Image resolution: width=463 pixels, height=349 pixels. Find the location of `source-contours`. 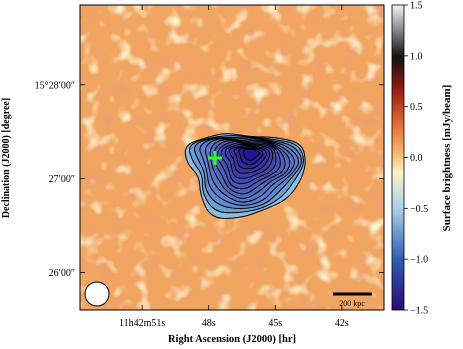

source-contours is located at coordinates (245, 176).